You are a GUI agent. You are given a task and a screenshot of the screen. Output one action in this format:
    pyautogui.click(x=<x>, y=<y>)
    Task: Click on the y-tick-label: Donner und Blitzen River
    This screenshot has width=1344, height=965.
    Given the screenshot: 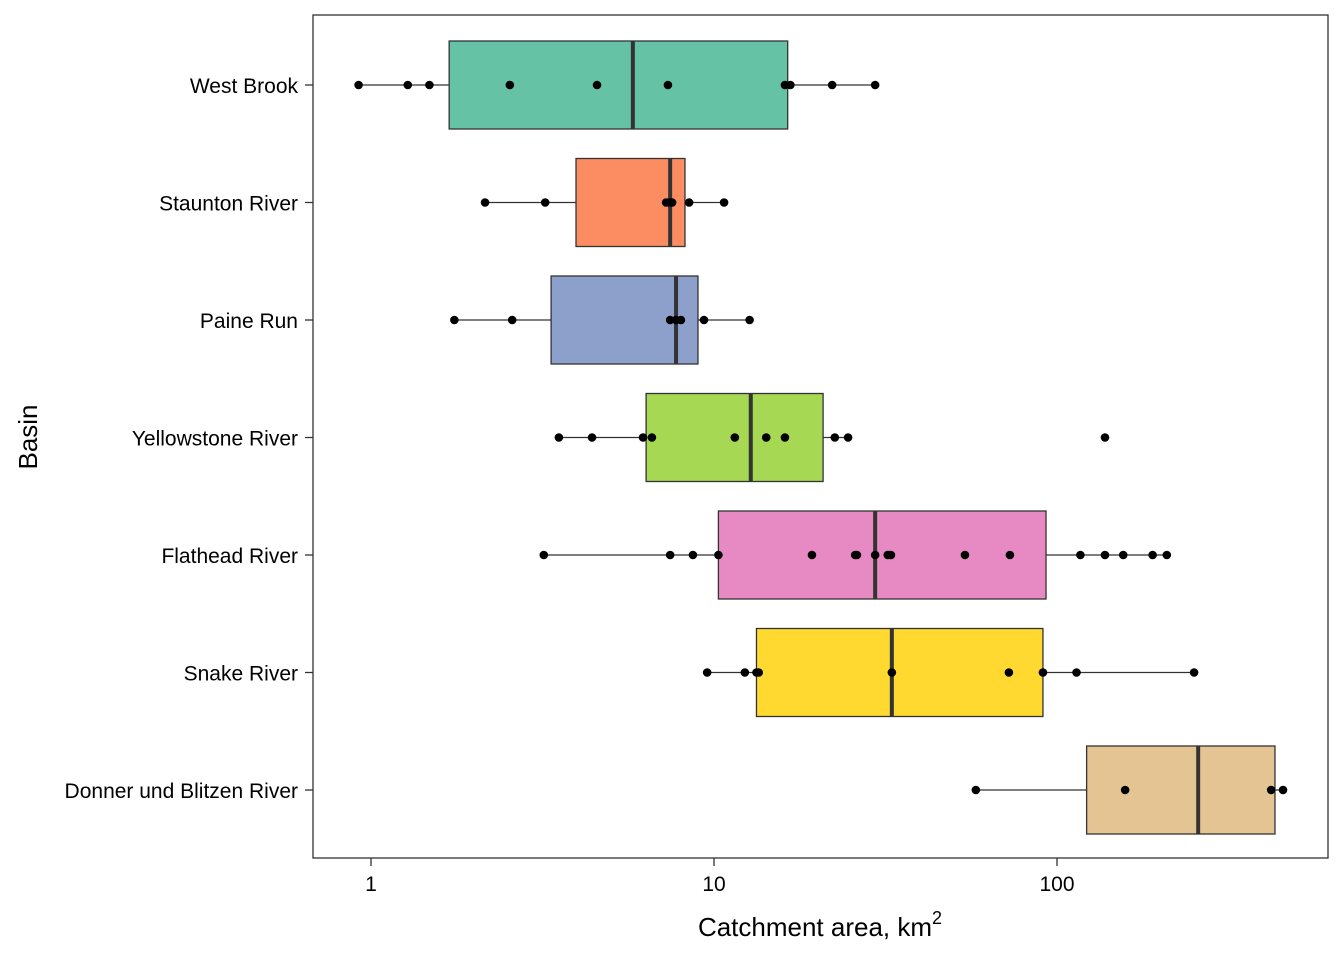 What is the action you would take?
    pyautogui.click(x=181, y=791)
    